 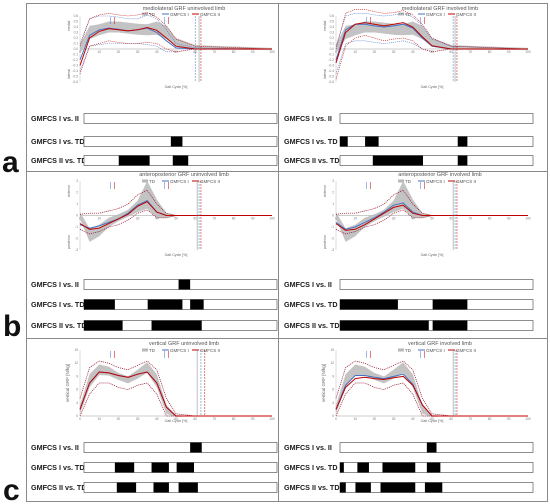 What do you see at coordinates (332, 22) in the screenshot?
I see `y-tick-label: 0.5` at bounding box center [332, 22].